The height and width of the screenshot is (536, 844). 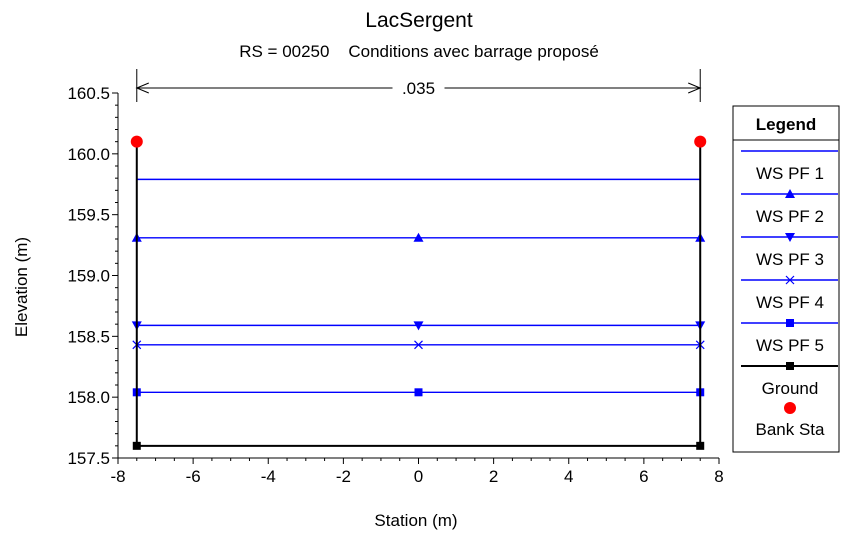 What do you see at coordinates (88, 458) in the screenshot?
I see `y-tick-label: 157.5` at bounding box center [88, 458].